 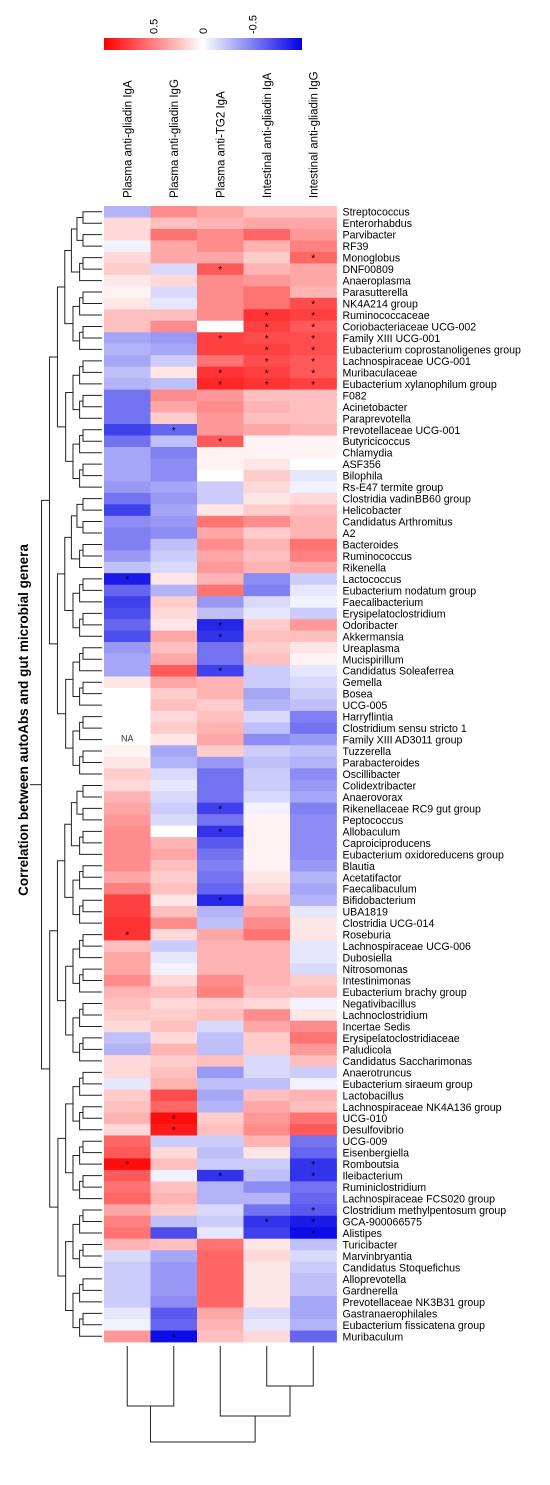 I want to click on row-label: Family XIII UCG-001, so click(x=392, y=339).